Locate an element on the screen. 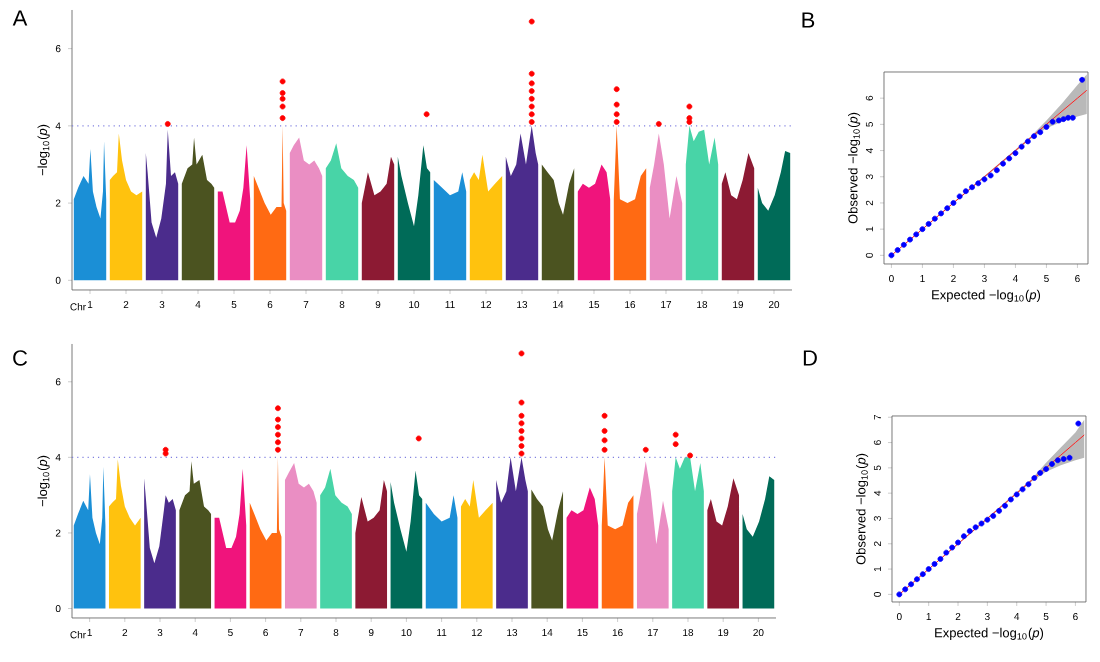 This screenshot has height=662, width=1100. chart-title: C is located at coordinates (20, 358).